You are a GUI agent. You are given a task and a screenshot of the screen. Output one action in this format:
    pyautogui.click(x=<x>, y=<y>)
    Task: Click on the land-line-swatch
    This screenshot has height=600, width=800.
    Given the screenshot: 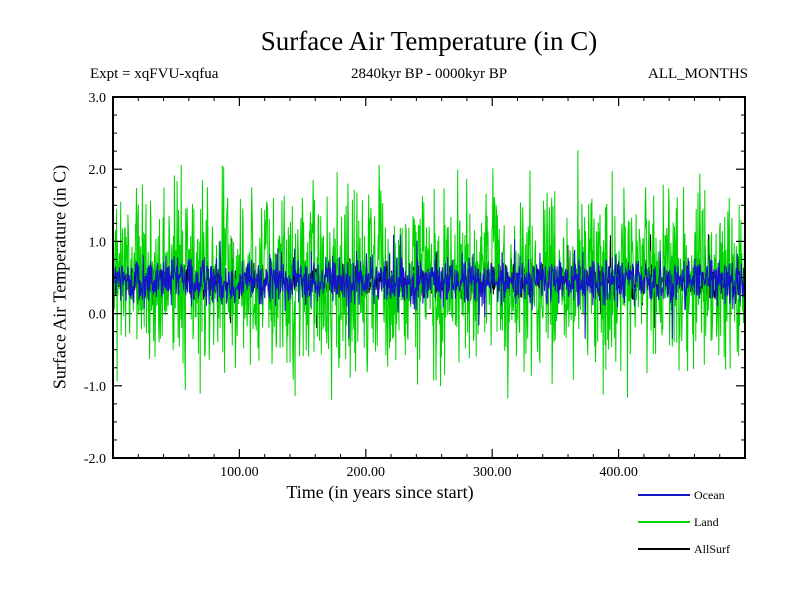 What is the action you would take?
    pyautogui.click(x=664, y=522)
    